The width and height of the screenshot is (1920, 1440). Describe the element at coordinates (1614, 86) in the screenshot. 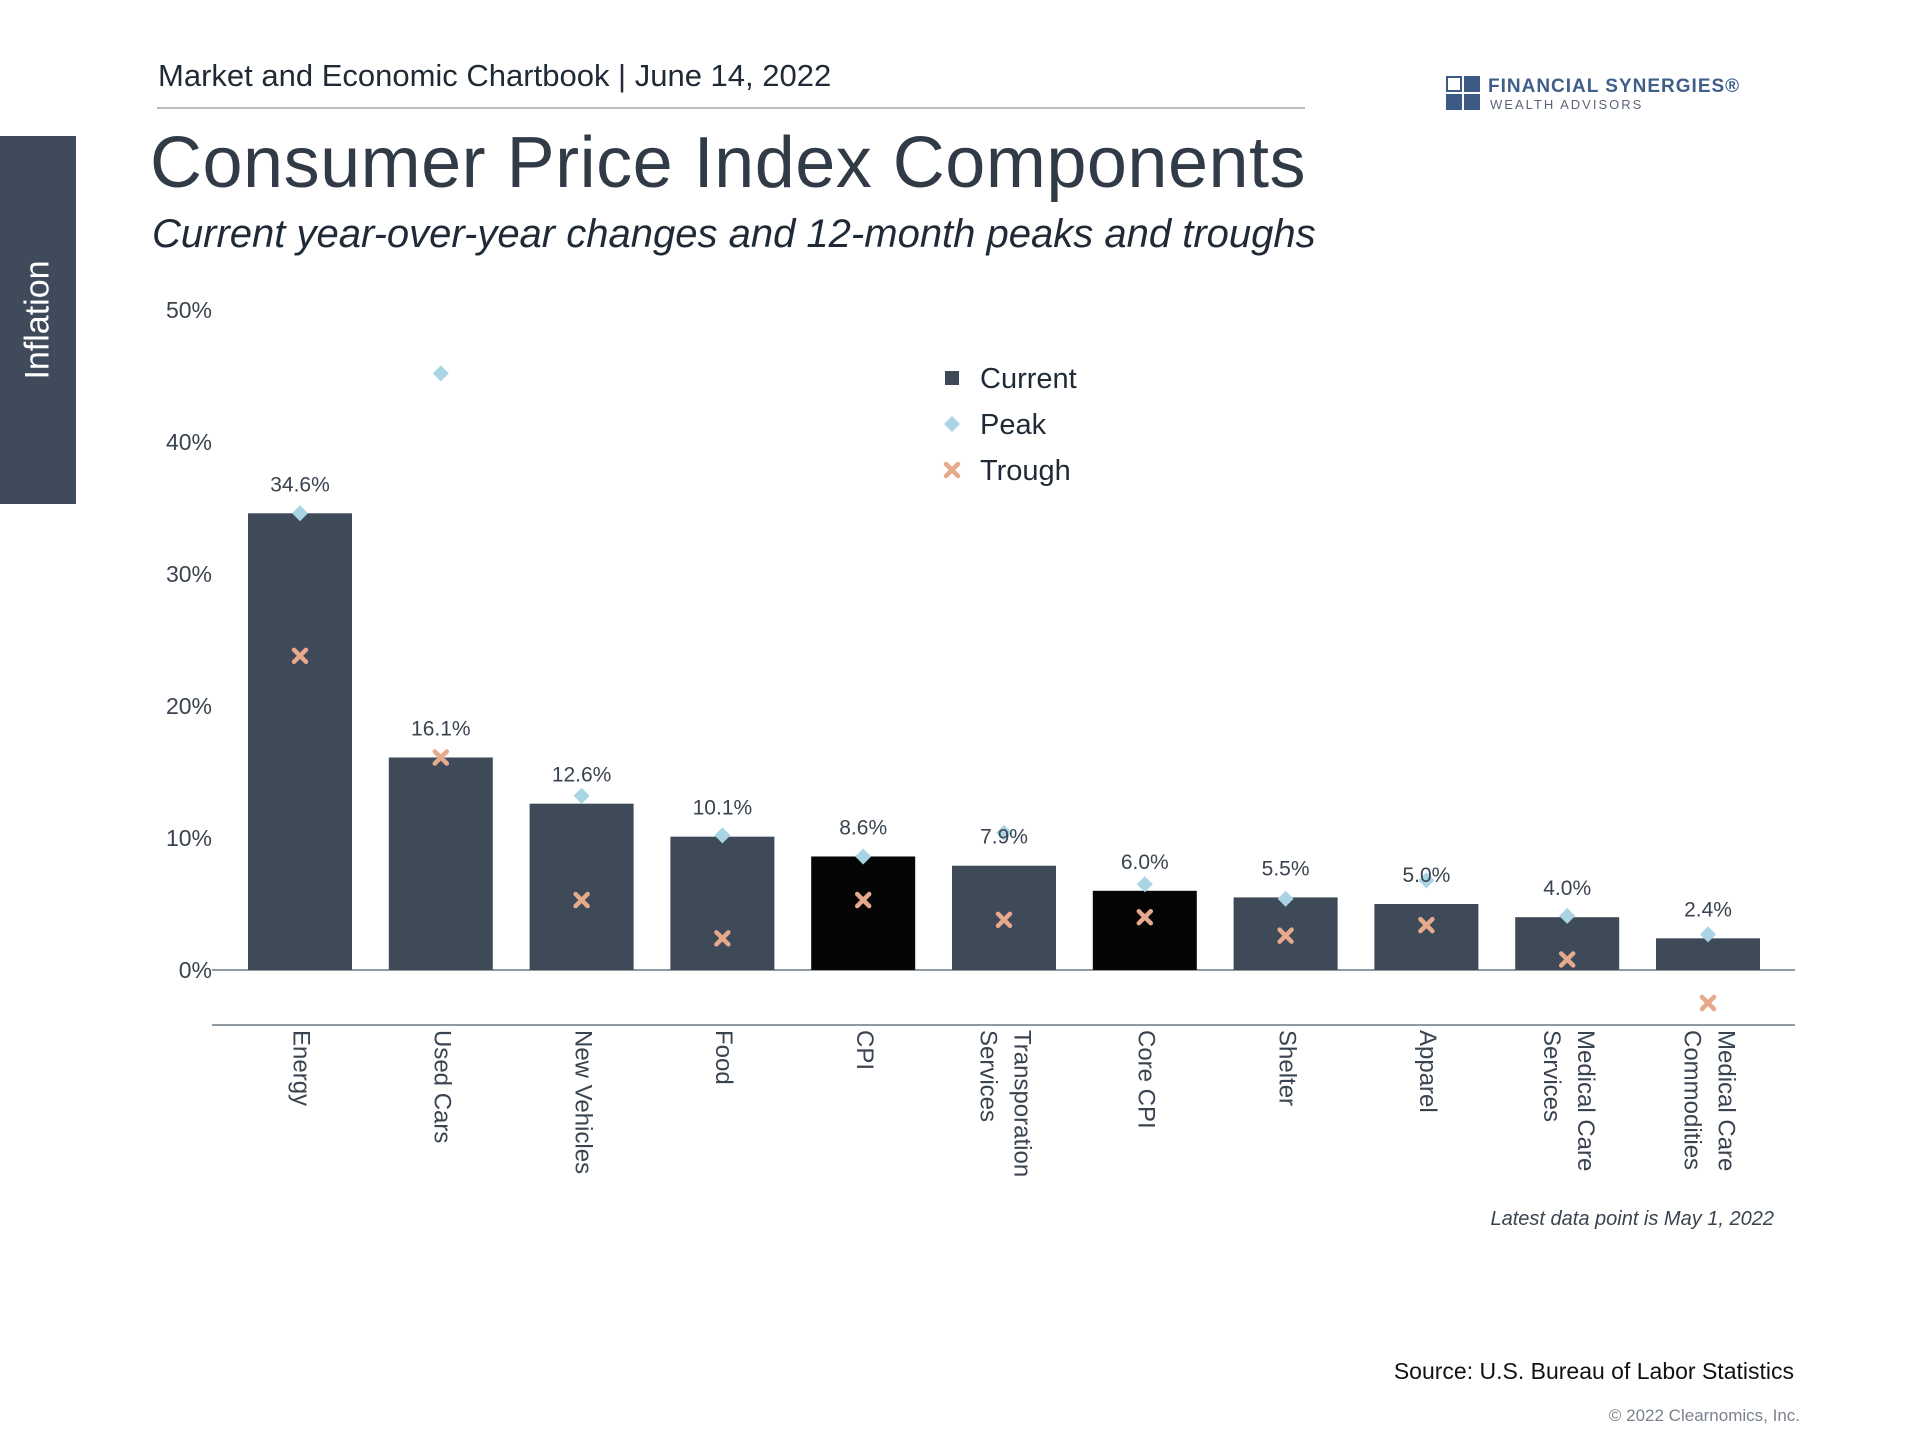

I see `logo-name: FINANCIAL SYNERGIES®` at that location.